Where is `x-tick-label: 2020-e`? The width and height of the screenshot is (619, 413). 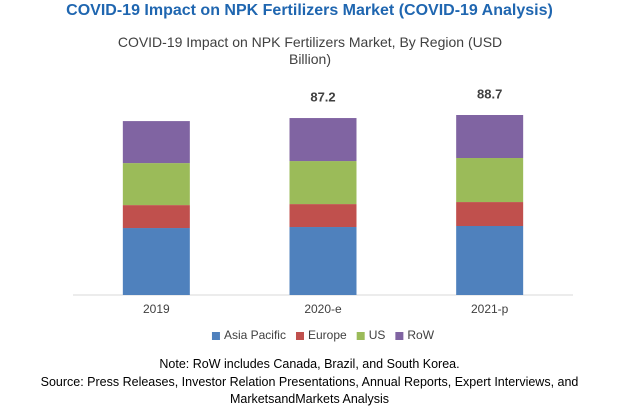 x-tick-label: 2020-e is located at coordinates (323, 309).